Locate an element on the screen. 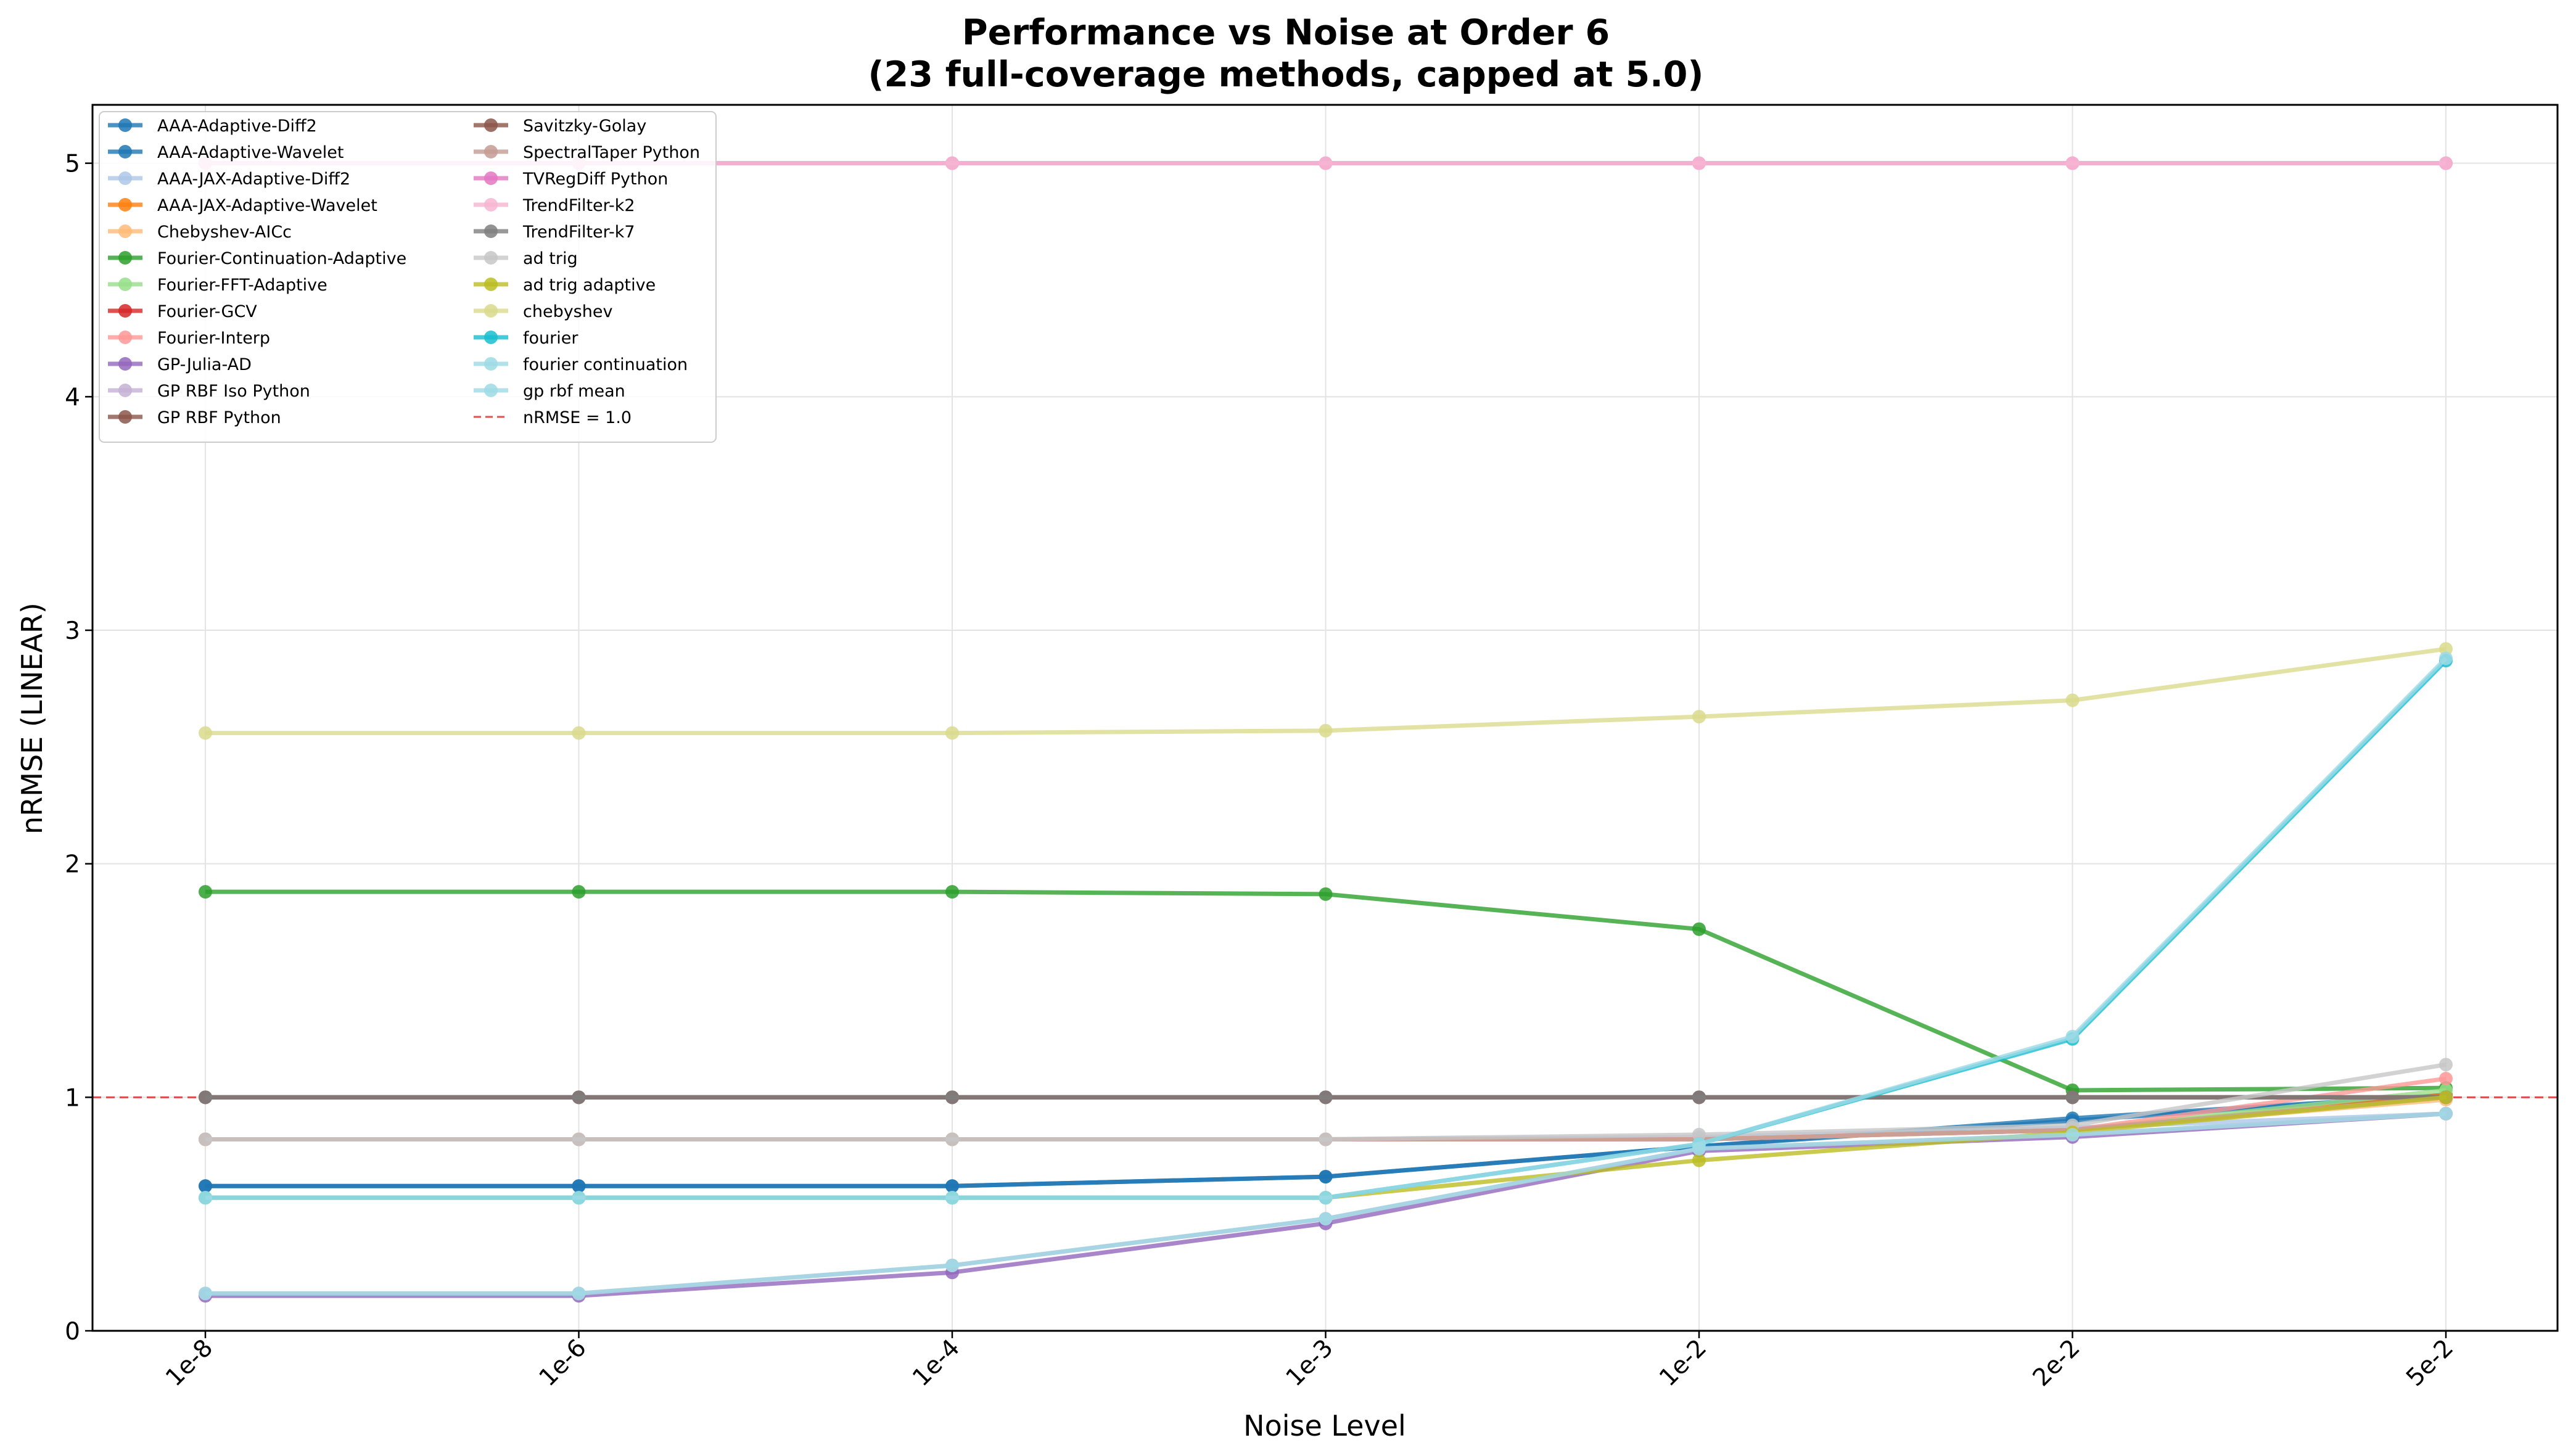 The width and height of the screenshot is (2568, 1456). legend-item: GP RBF Python is located at coordinates (194, 418).